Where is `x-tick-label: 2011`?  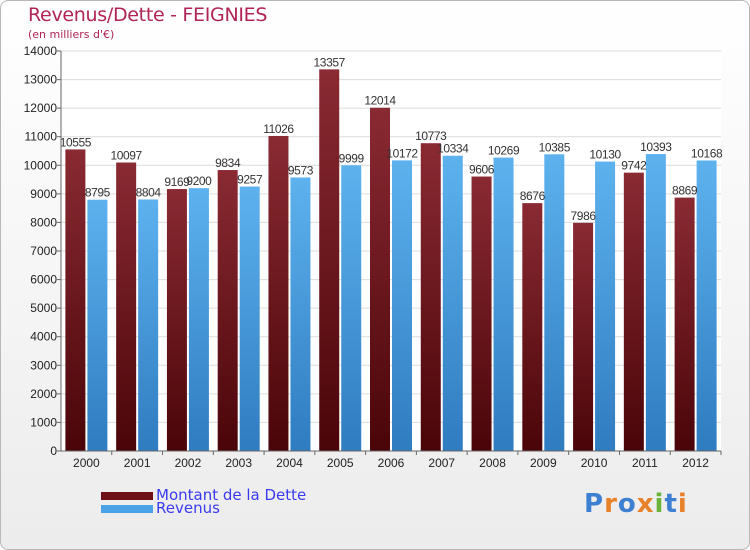
x-tick-label: 2011 is located at coordinates (645, 463).